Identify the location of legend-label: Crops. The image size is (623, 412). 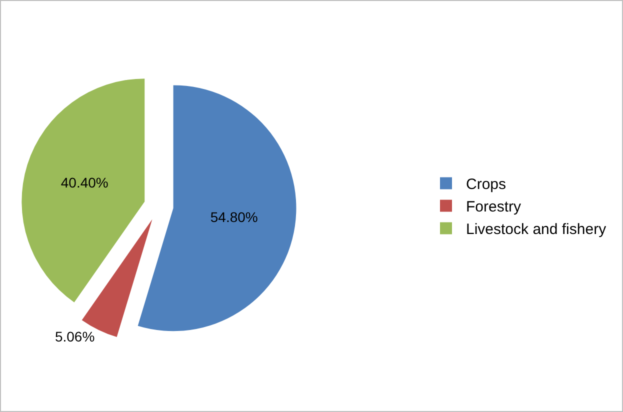
(486, 185).